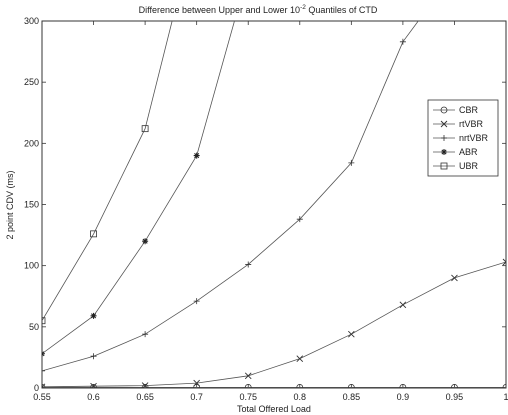 The width and height of the screenshot is (508, 415). What do you see at coordinates (31, 82) in the screenshot?
I see `y-tick-label: 250` at bounding box center [31, 82].